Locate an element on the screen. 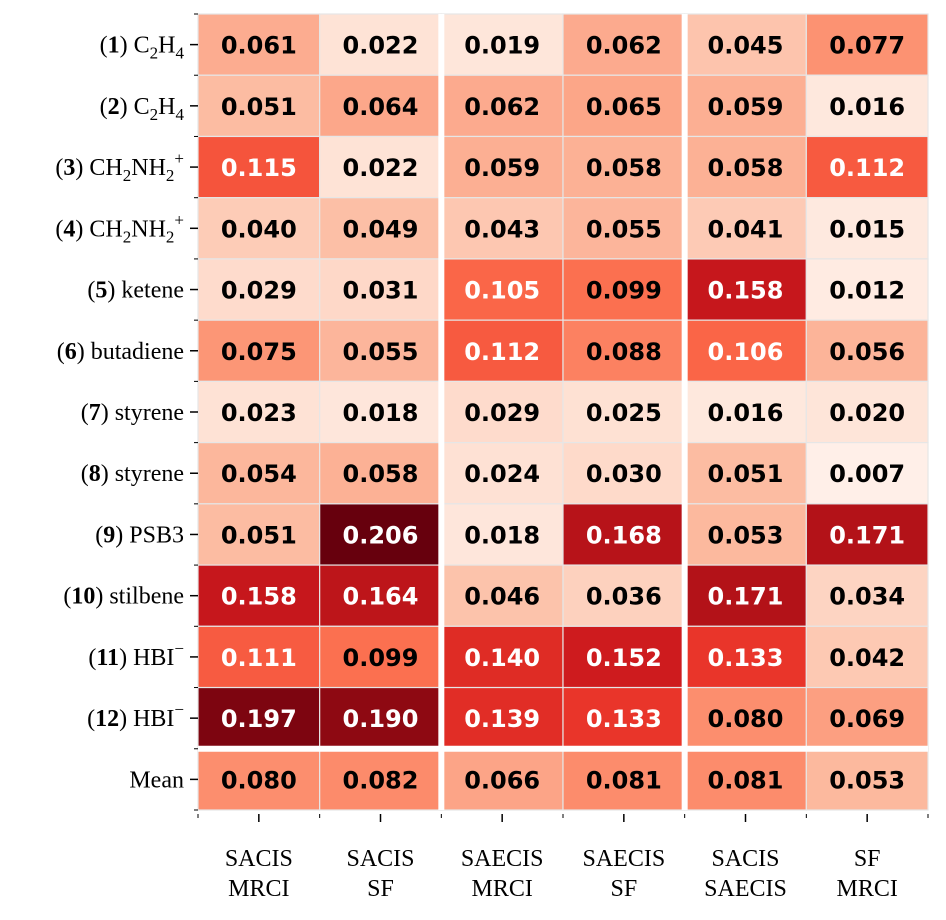 Image resolution: width=946 pixels, height=920 pixels. cell-value: 0.022 is located at coordinates (381, 168).